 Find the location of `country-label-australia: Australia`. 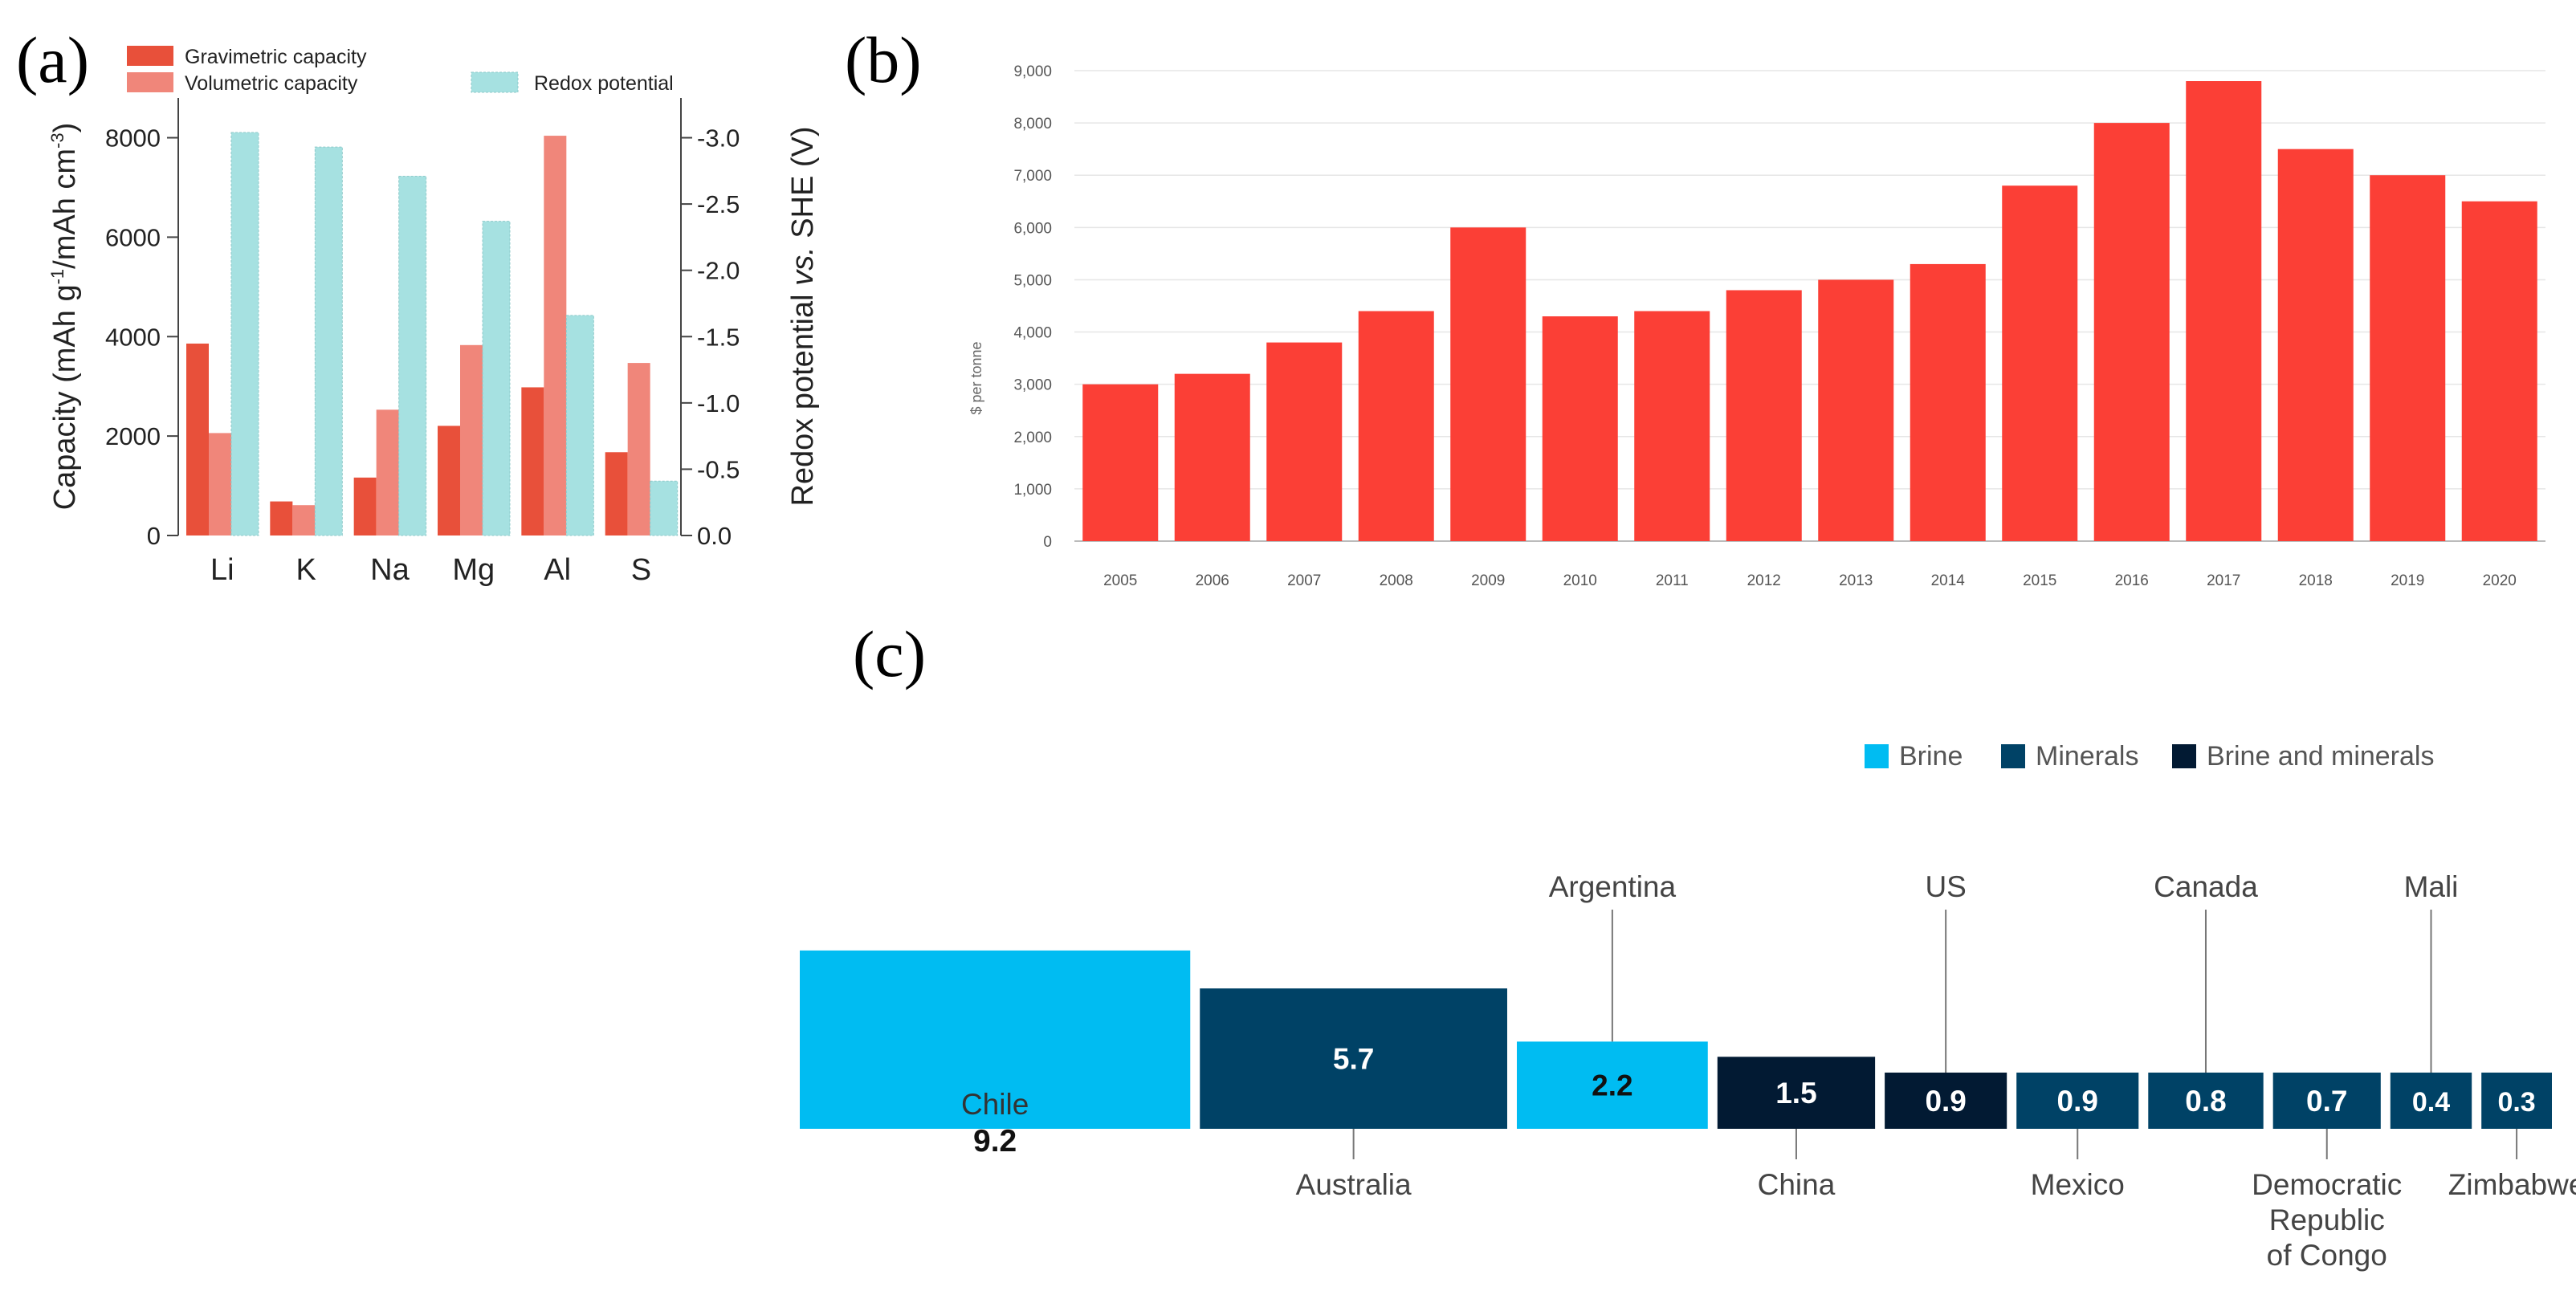

country-label-australia: Australia is located at coordinates (1354, 1185).